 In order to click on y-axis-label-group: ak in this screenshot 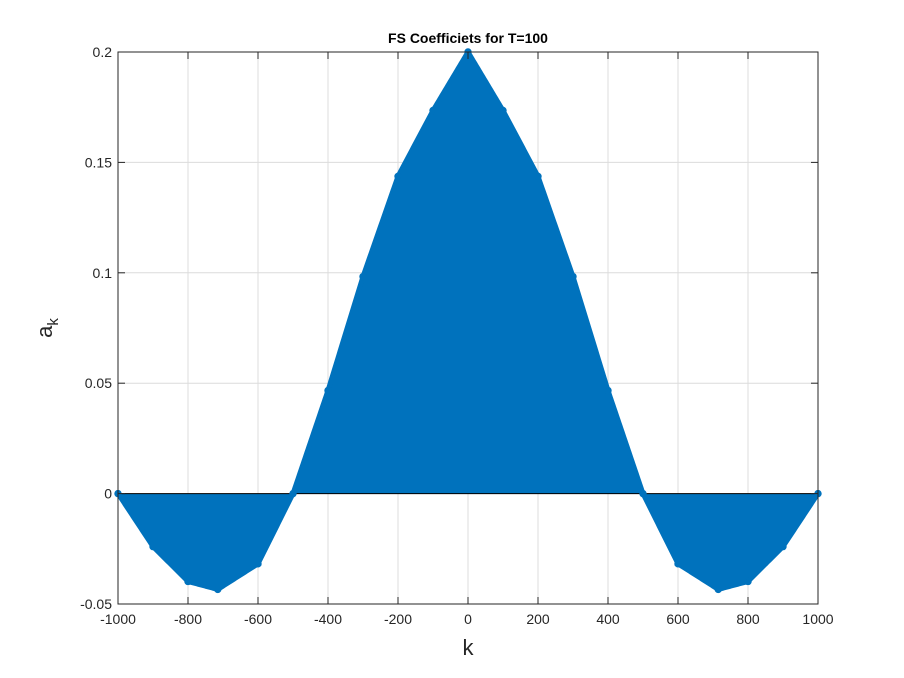, I will do `click(47, 328)`.